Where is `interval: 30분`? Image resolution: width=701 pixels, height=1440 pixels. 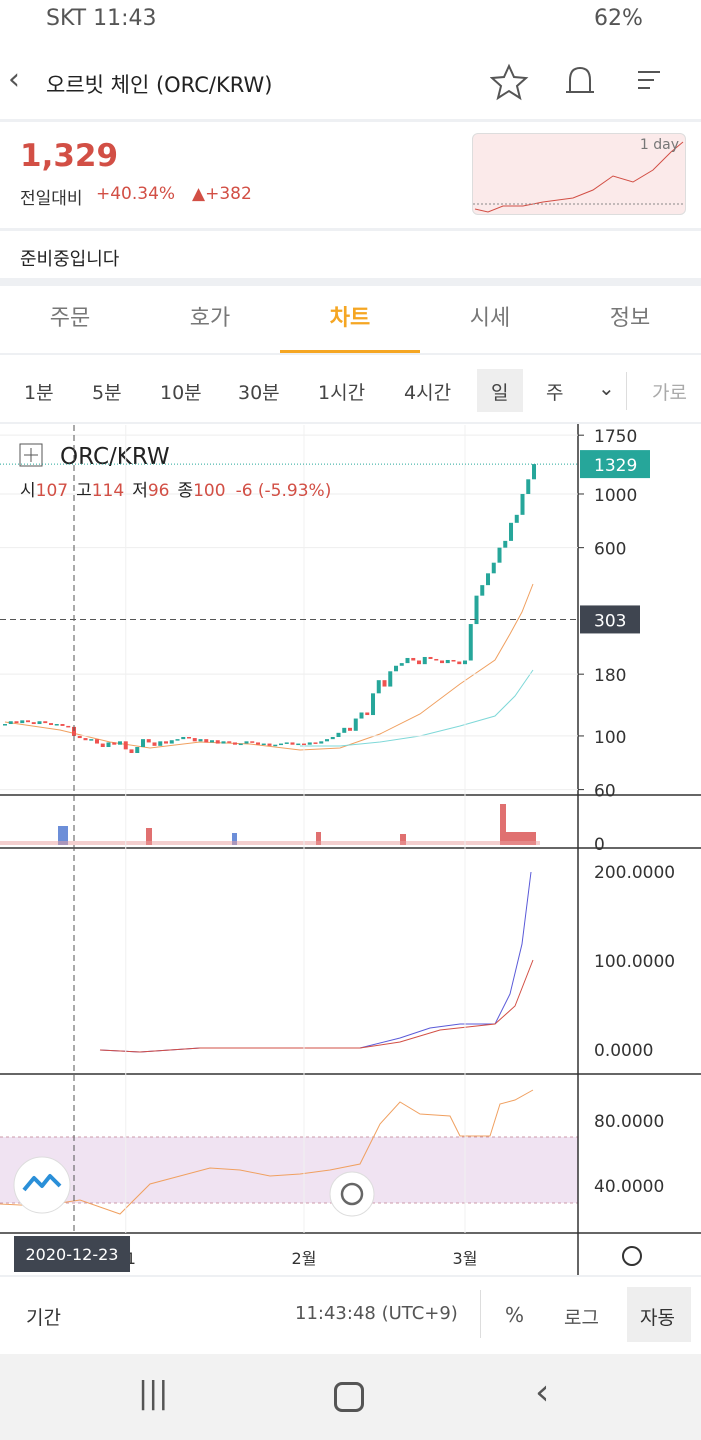
interval: 30분 is located at coordinates (259, 393).